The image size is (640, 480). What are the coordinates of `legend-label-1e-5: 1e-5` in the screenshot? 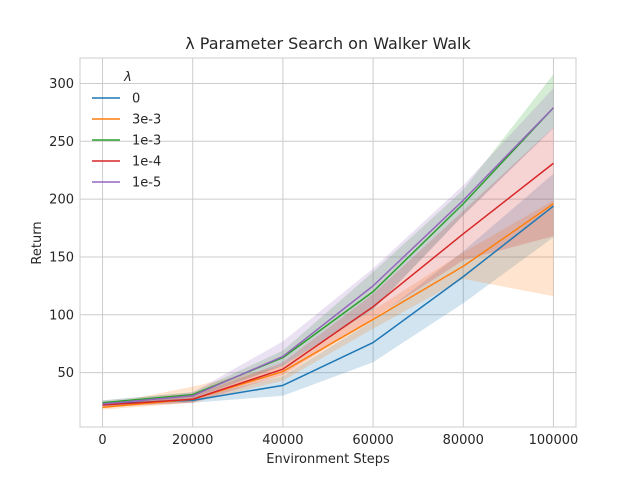 It's located at (146, 183).